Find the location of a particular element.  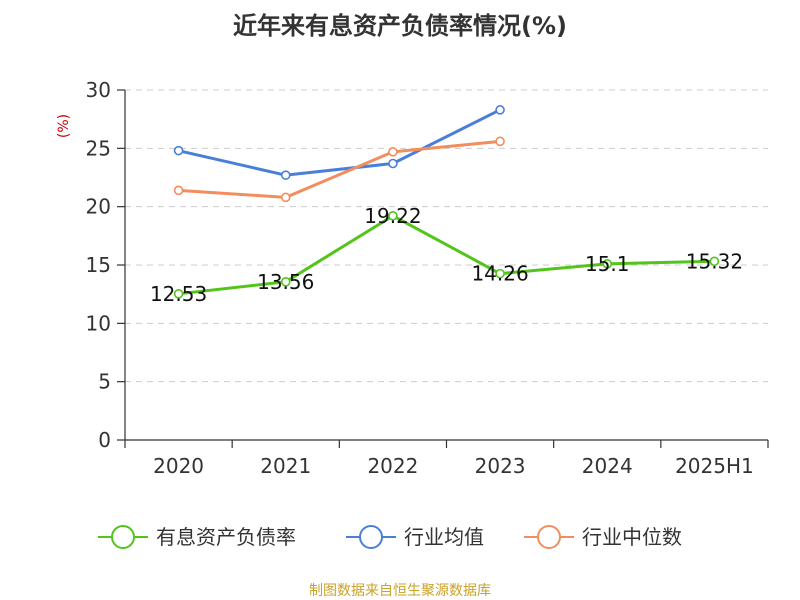

legend-label: 行业中位数 is located at coordinates (632, 537).